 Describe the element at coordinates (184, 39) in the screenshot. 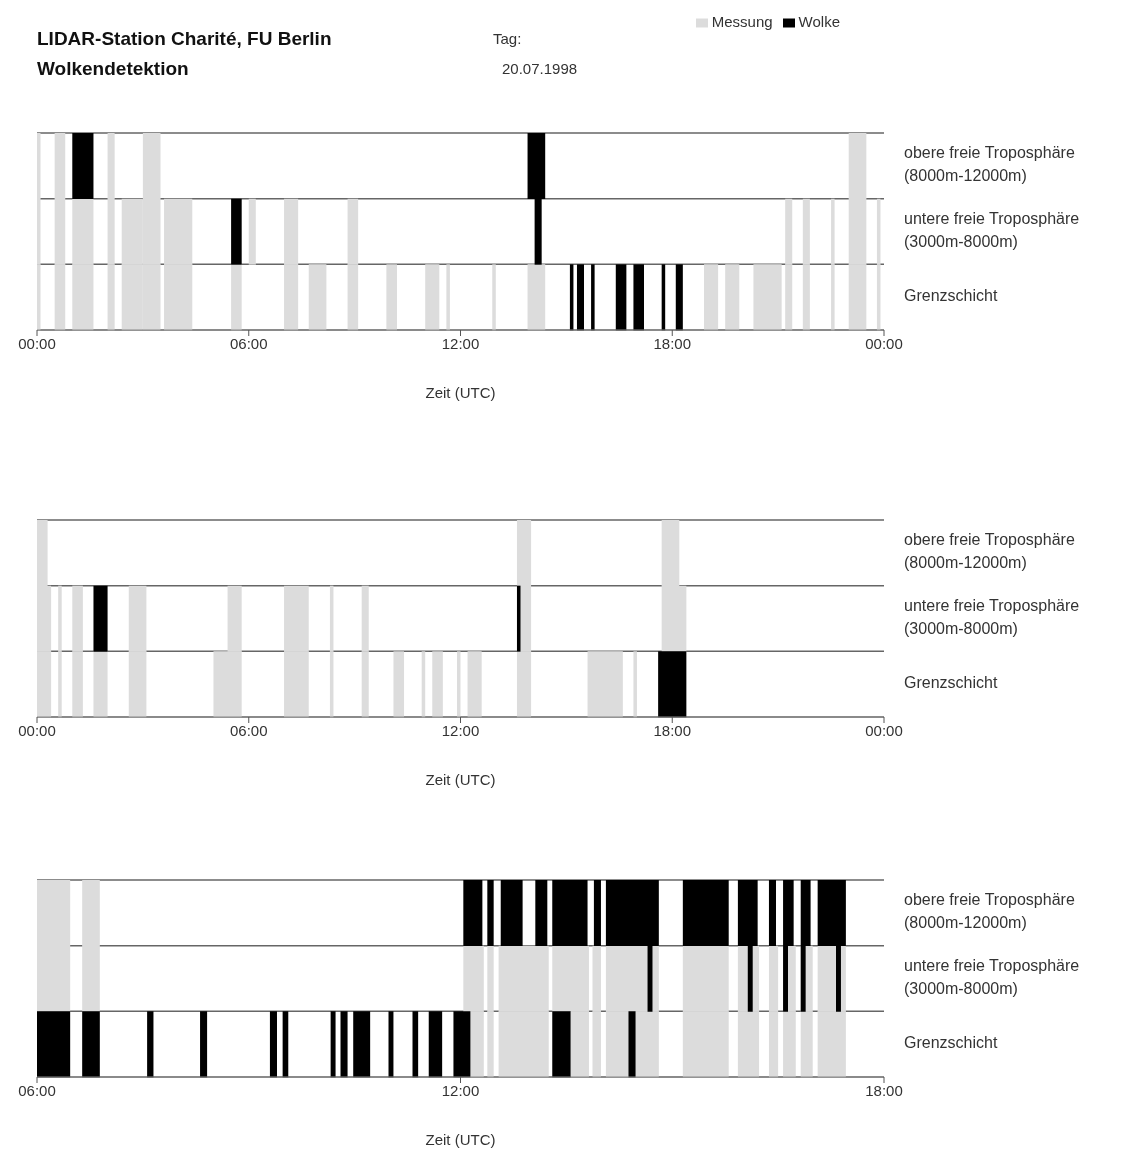

I see `chart-title: LIDAR-Station Charité, FU Berlin` at that location.